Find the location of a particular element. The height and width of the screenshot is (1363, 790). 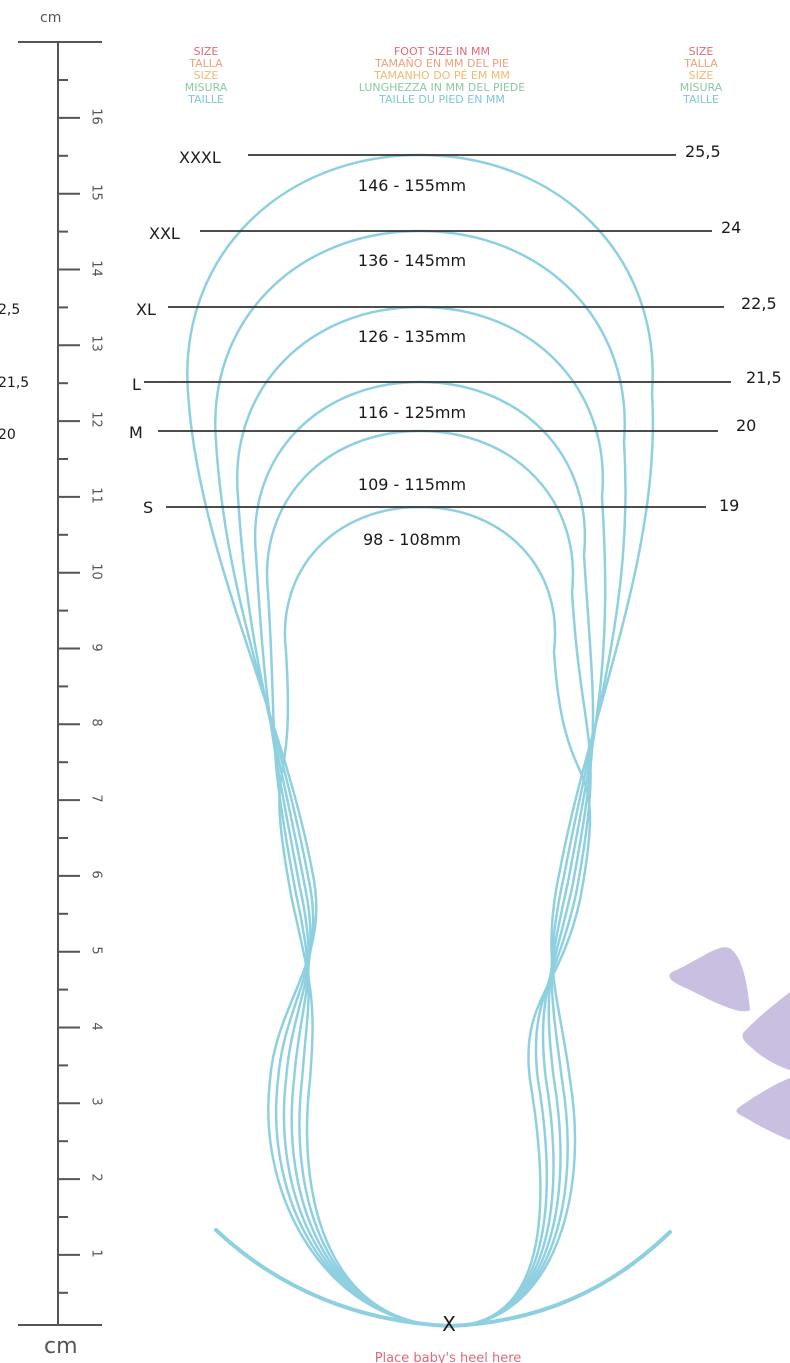

ruler-number: 9 is located at coordinates (96, 647).